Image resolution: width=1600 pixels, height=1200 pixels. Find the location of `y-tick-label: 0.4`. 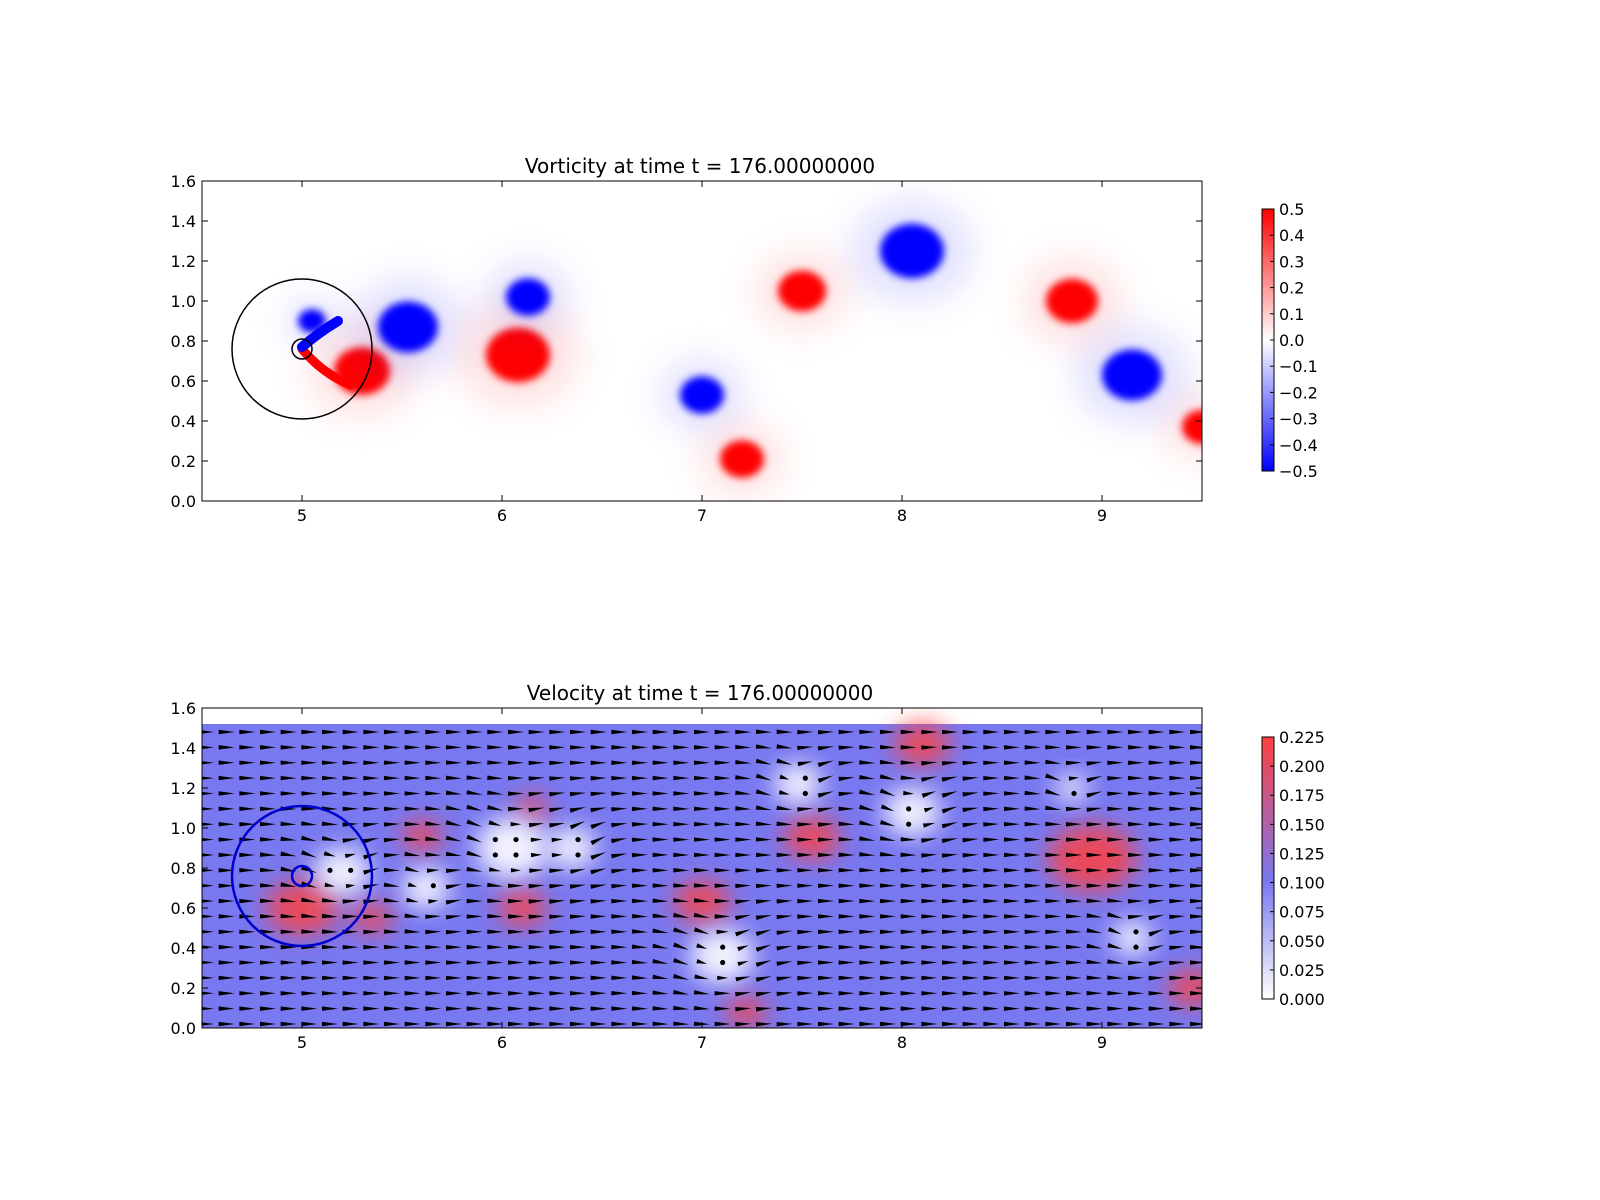

y-tick-label: 0.4 is located at coordinates (183, 421).